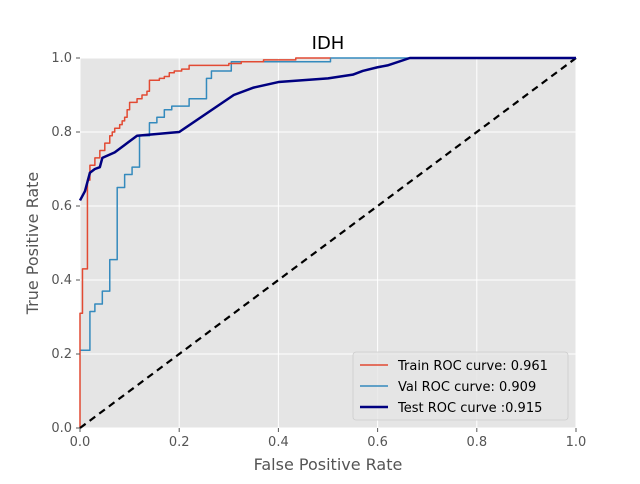  I want to click on legend-box, so click(460, 386).